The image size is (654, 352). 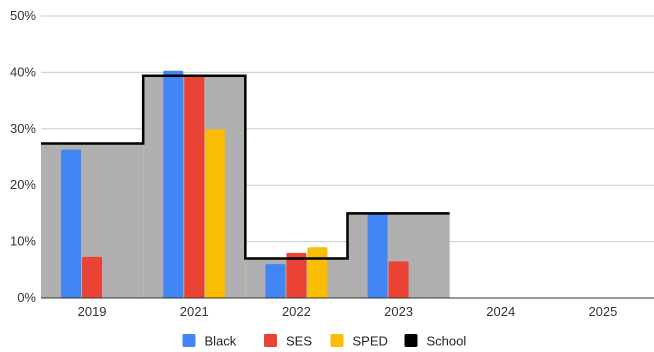 What do you see at coordinates (447, 341) in the screenshot?
I see `legend-label-school: School` at bounding box center [447, 341].